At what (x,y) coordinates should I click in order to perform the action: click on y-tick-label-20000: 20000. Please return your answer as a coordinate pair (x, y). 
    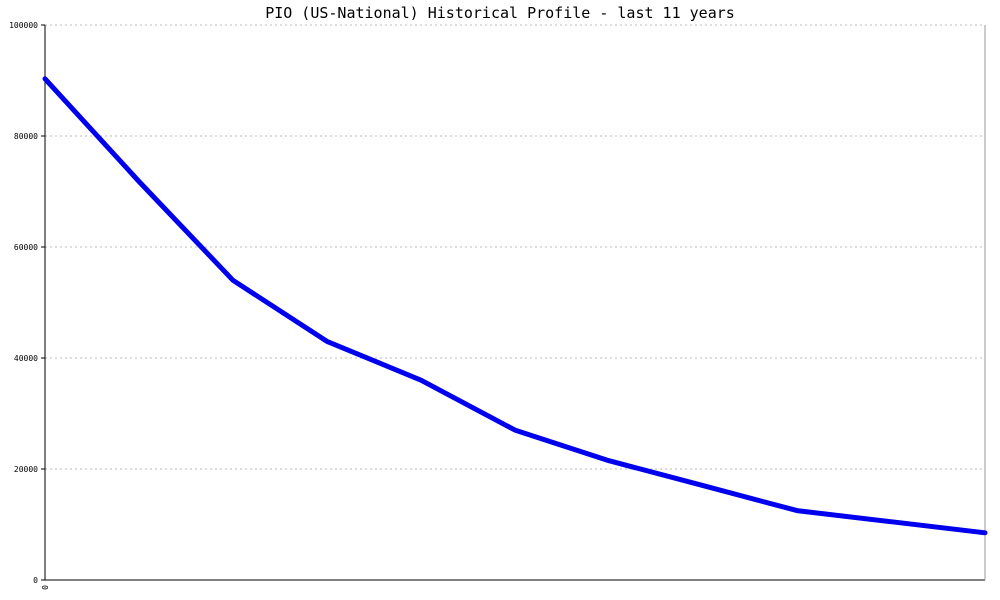
    Looking at the image, I should click on (26, 469).